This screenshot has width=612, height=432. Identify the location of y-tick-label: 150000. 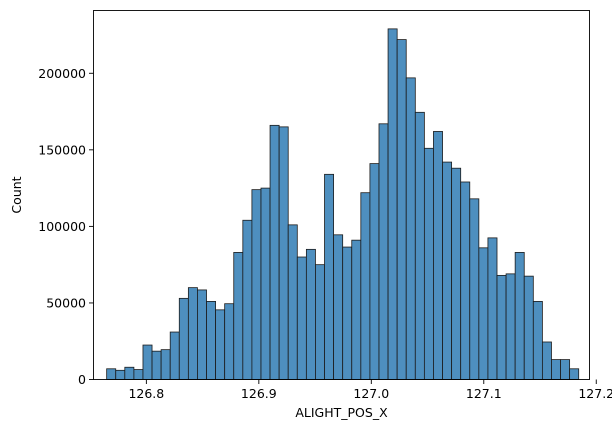
(62, 149).